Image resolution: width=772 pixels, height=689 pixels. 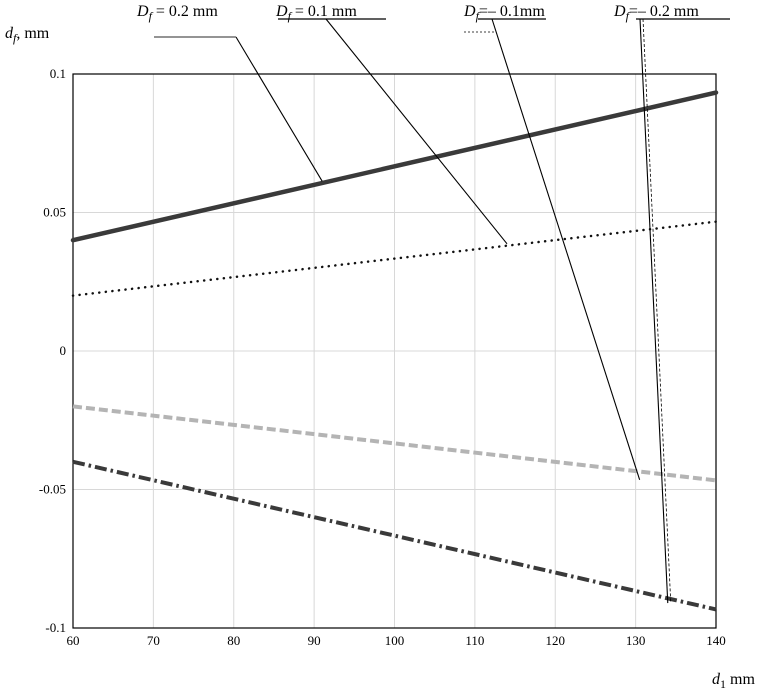 I want to click on x-tick-label: 90, so click(x=314, y=640).